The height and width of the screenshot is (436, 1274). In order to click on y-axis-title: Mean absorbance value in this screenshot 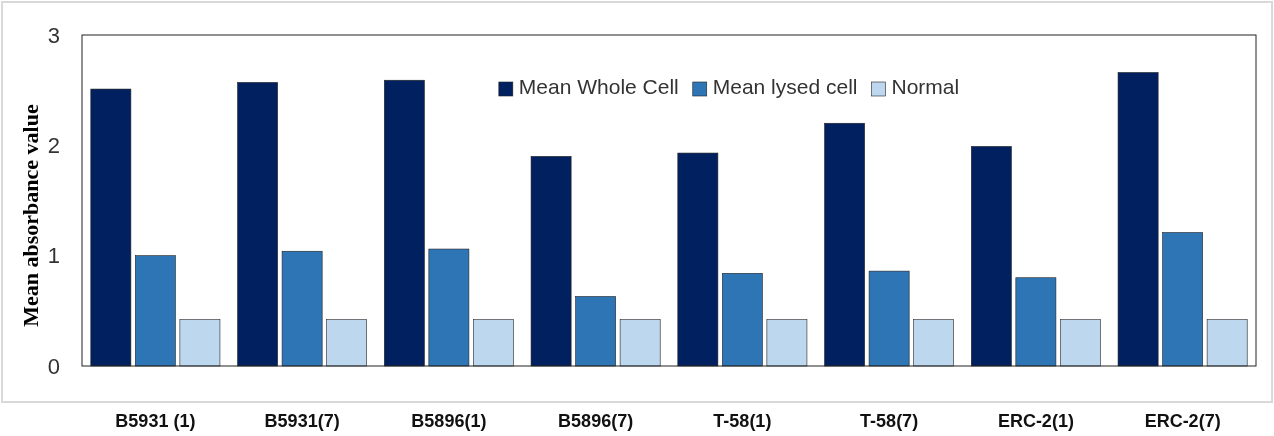, I will do `click(30, 215)`.